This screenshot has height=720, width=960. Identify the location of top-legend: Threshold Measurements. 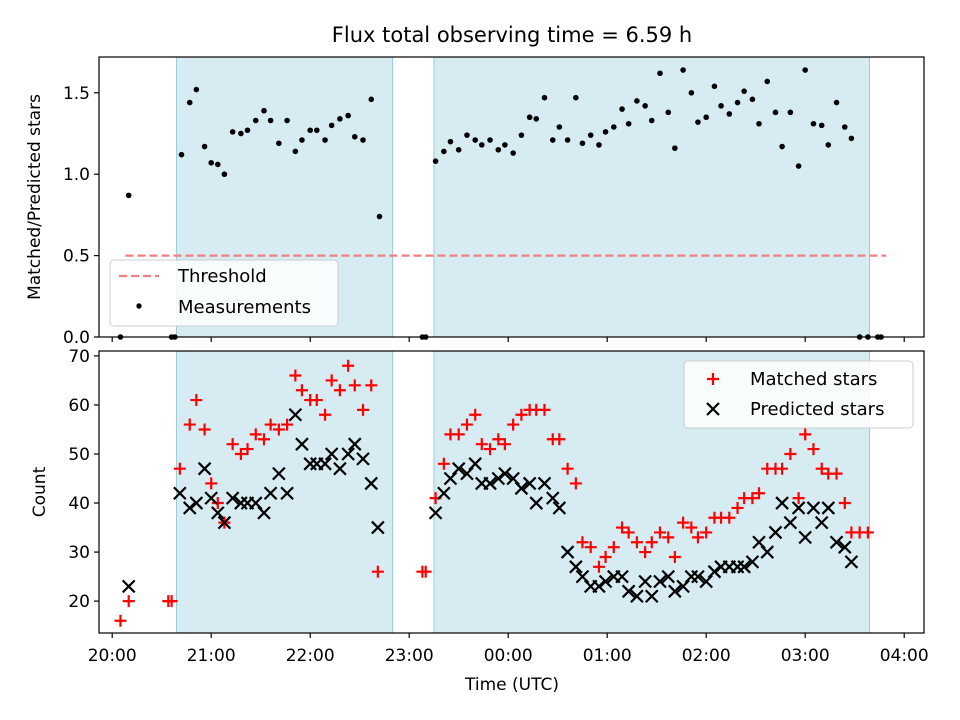
(224, 293).